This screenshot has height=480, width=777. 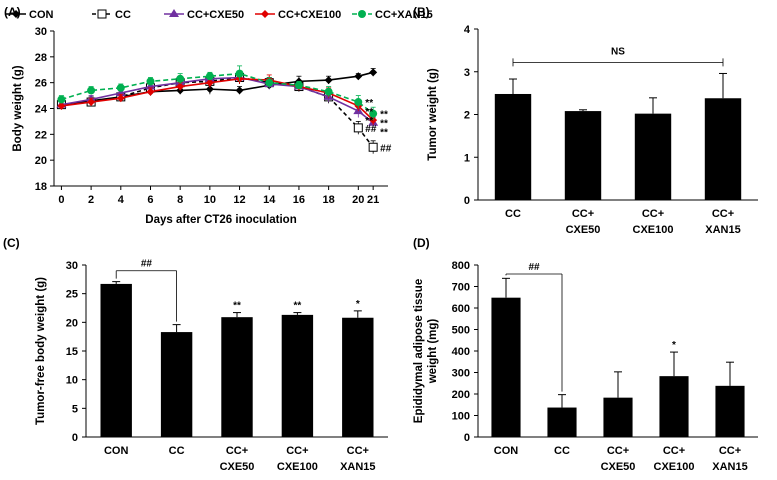 What do you see at coordinates (297, 387) in the screenshot?
I see `bar-group: ** CC+ CXE100` at bounding box center [297, 387].